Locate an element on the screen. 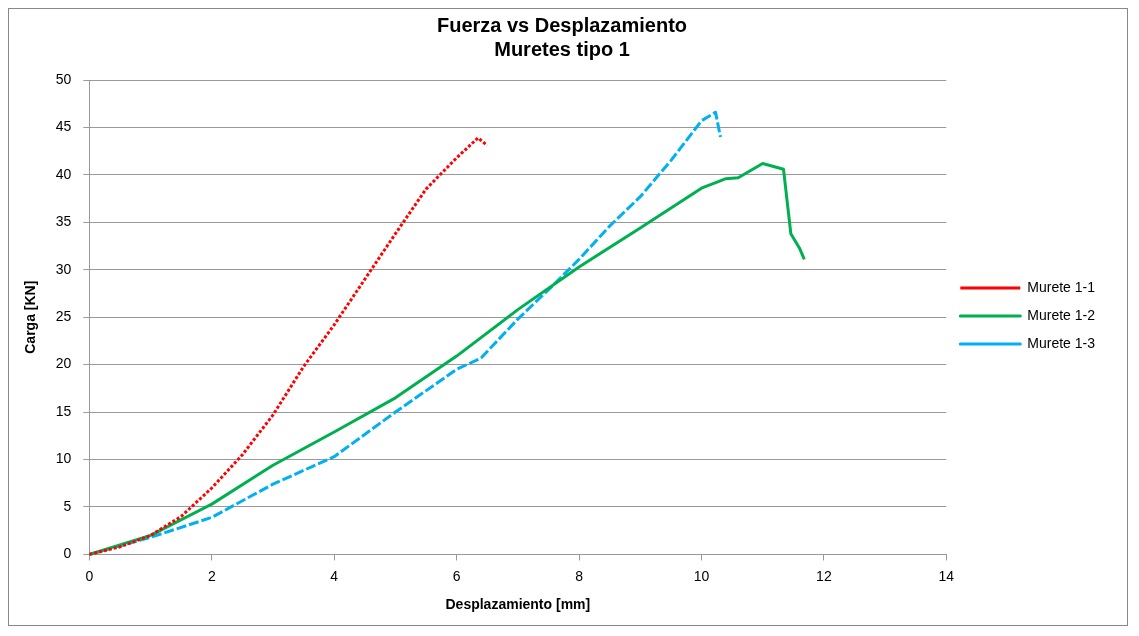 This screenshot has width=1139, height=636. y-tick-label: 5 is located at coordinates (67, 505).